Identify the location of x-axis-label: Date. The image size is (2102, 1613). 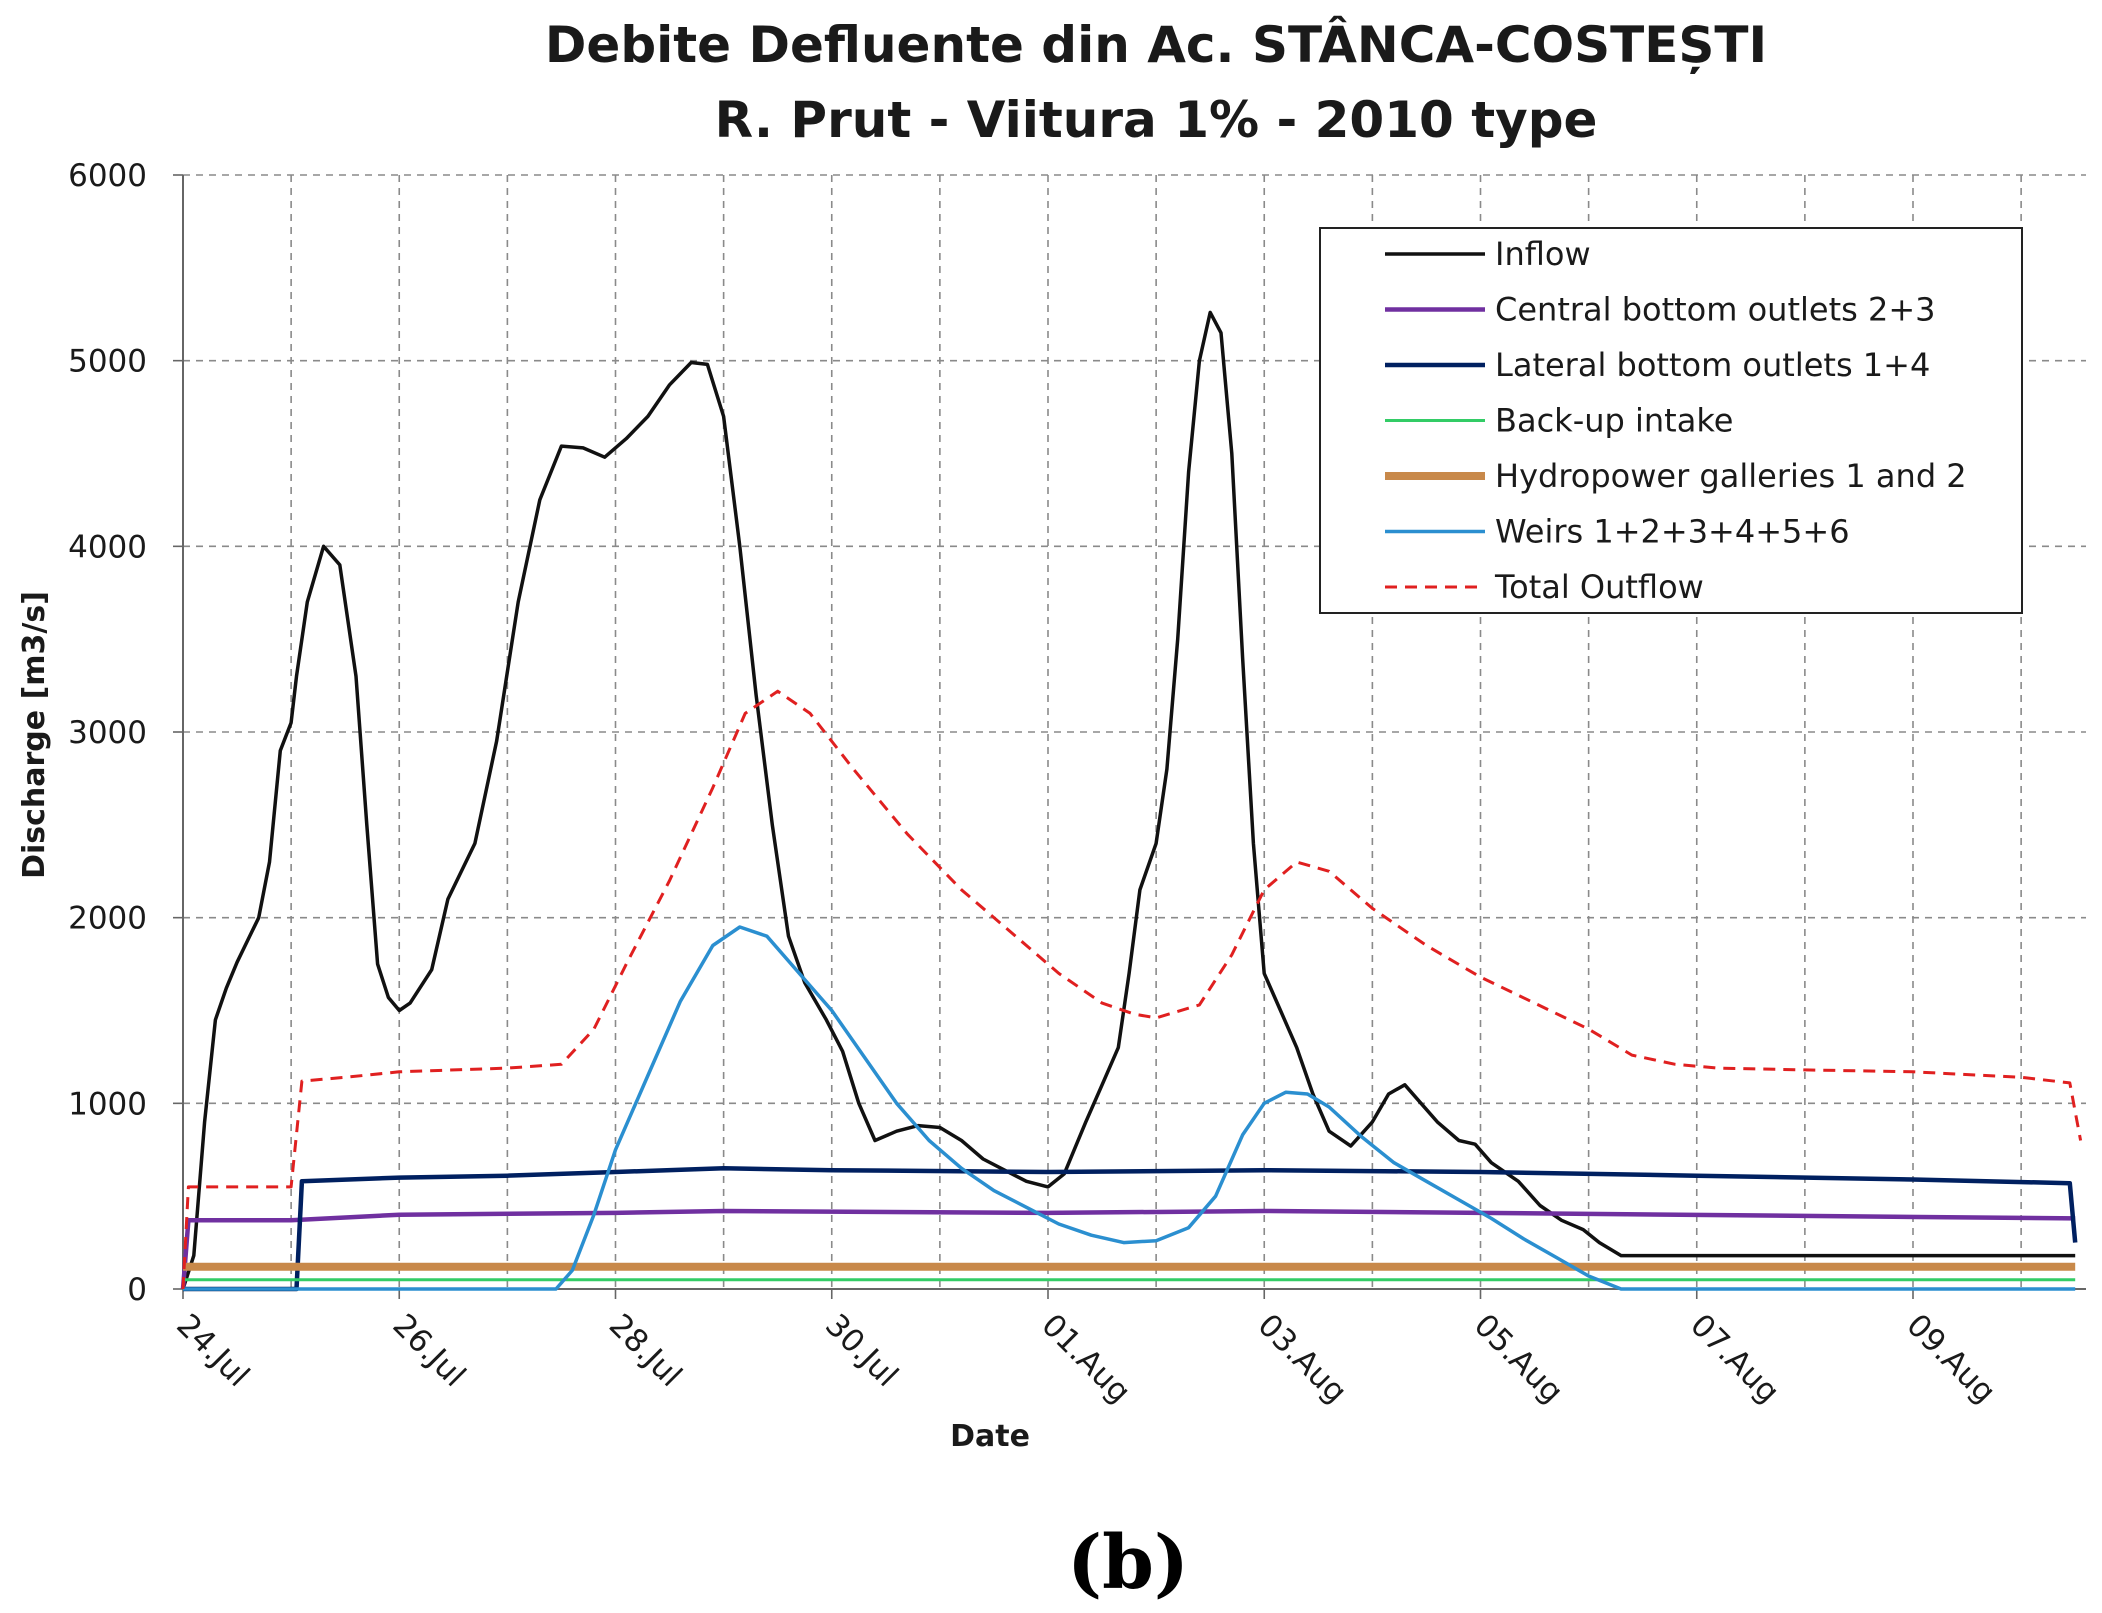
(990, 1436).